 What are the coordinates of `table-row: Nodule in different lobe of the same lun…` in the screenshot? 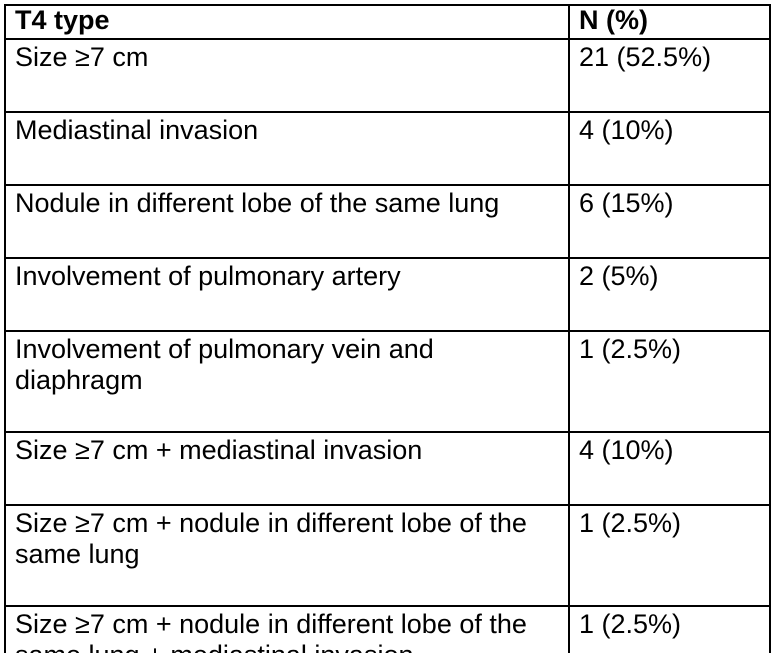 It's located at (387, 221).